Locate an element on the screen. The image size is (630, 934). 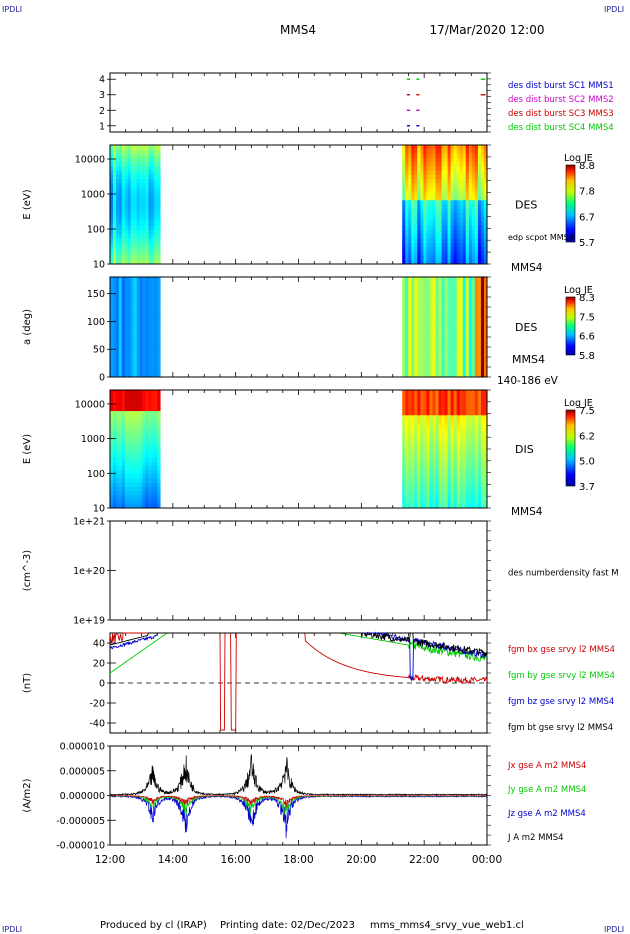
corner-mark-top-left: IPDLI is located at coordinates (12, 9).